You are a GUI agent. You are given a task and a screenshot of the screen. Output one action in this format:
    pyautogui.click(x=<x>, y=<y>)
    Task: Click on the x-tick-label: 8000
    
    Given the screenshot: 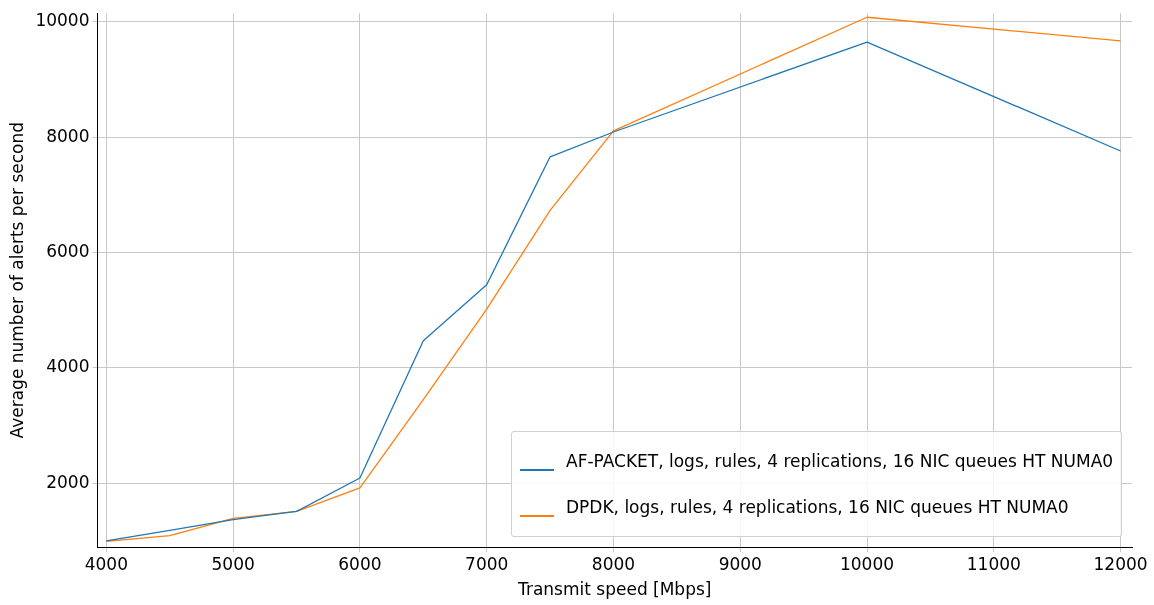 What is the action you would take?
    pyautogui.click(x=613, y=563)
    